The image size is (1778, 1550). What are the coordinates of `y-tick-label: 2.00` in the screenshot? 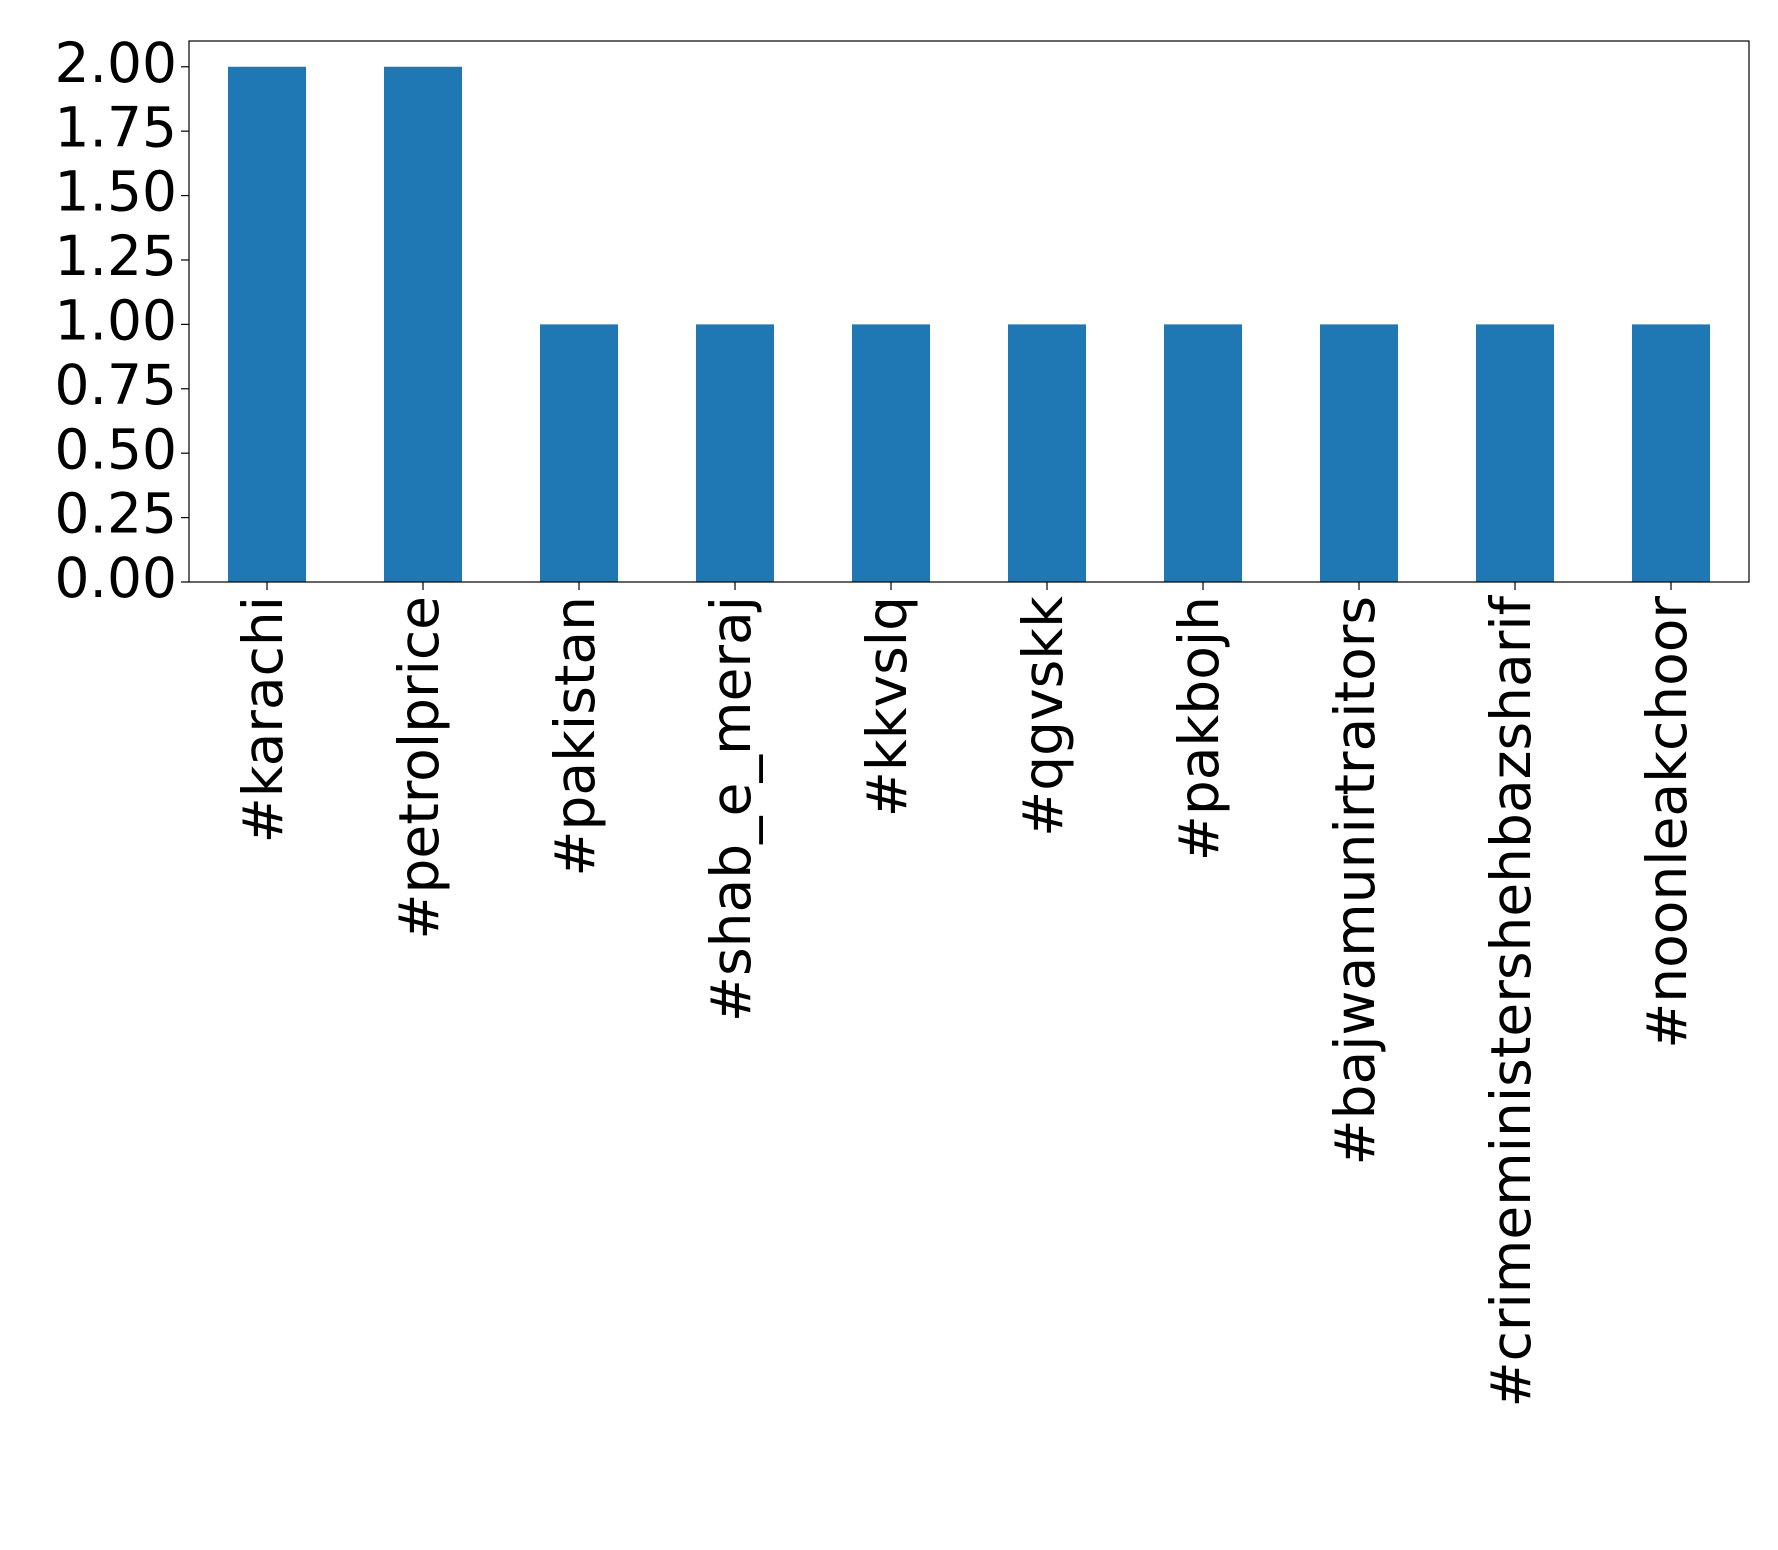 It's located at (116, 63).